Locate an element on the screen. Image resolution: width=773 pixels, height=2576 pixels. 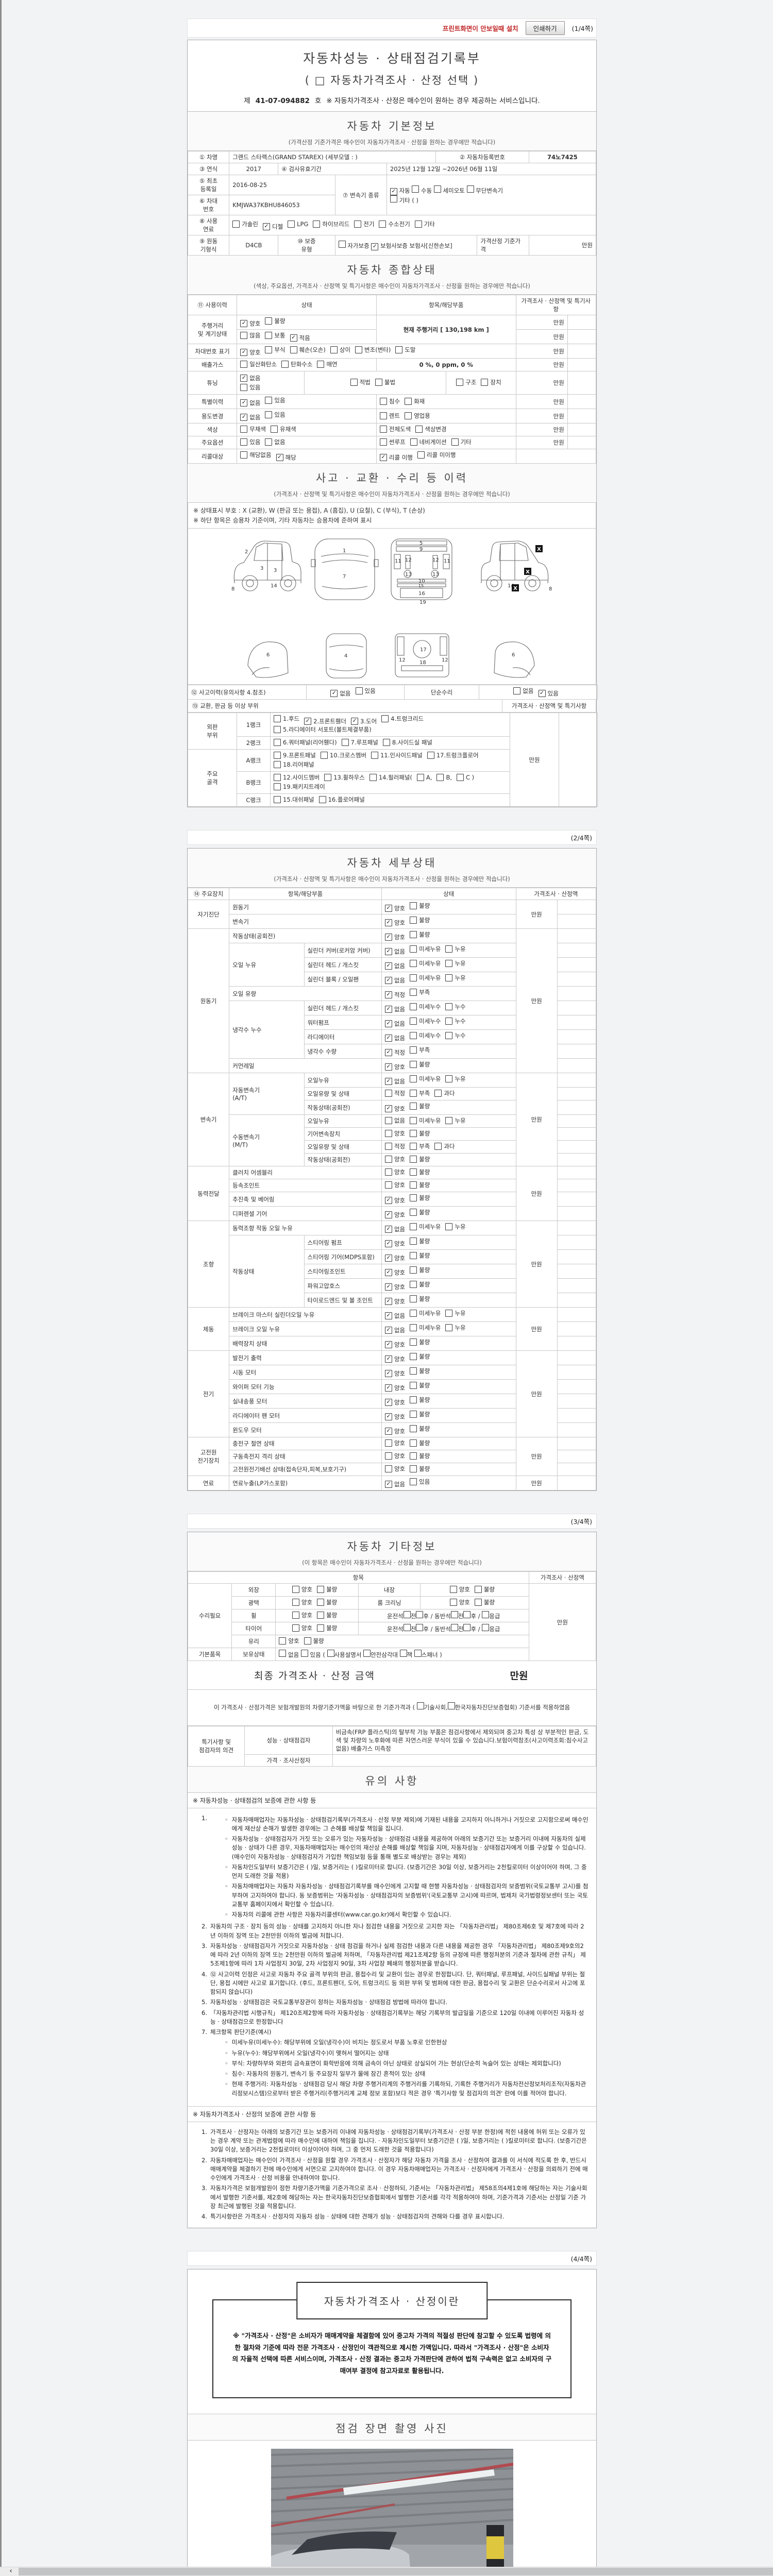
scrollbar-thumb is located at coordinates (396, 2571).